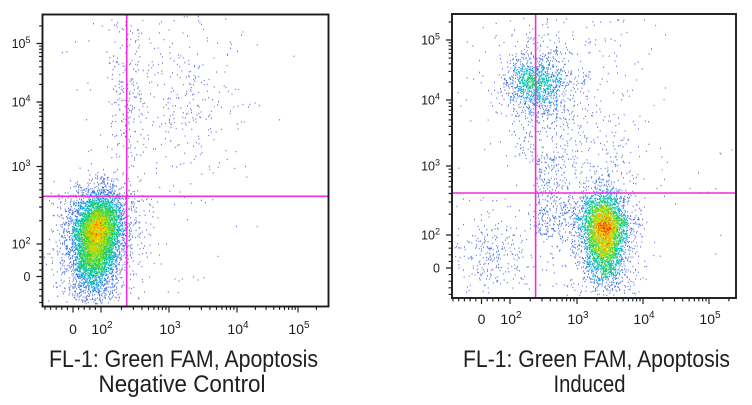  Describe the element at coordinates (590, 384) in the screenshot. I see `svg-text: Induced` at that location.